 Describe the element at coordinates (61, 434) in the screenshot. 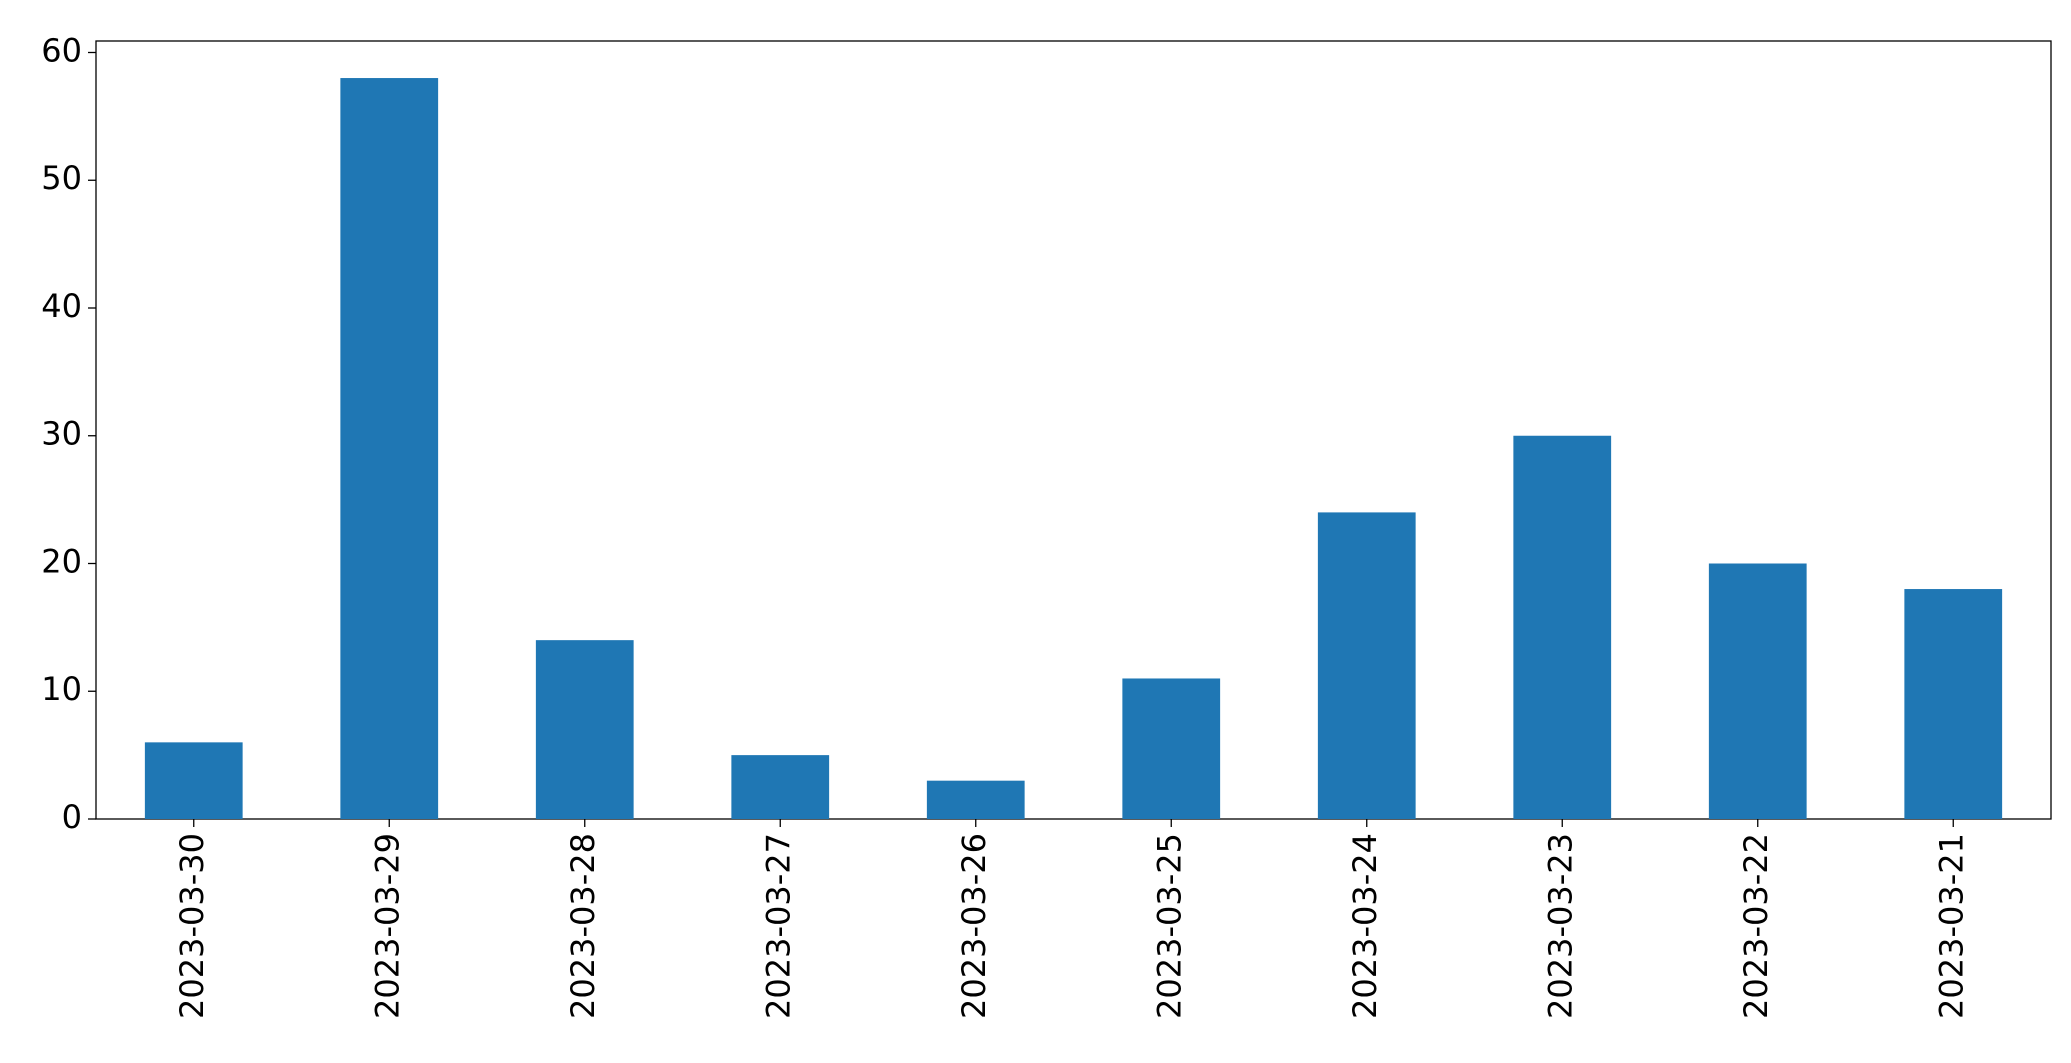

I see `y-tick-label: 30` at that location.